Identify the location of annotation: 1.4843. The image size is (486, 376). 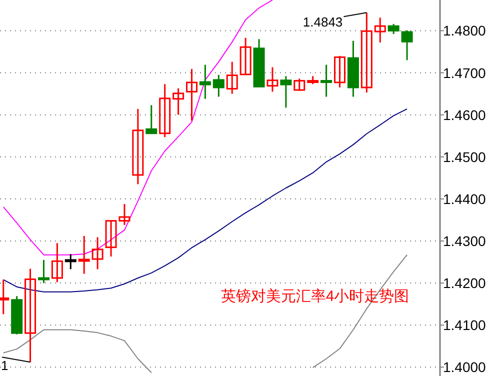
(322, 22).